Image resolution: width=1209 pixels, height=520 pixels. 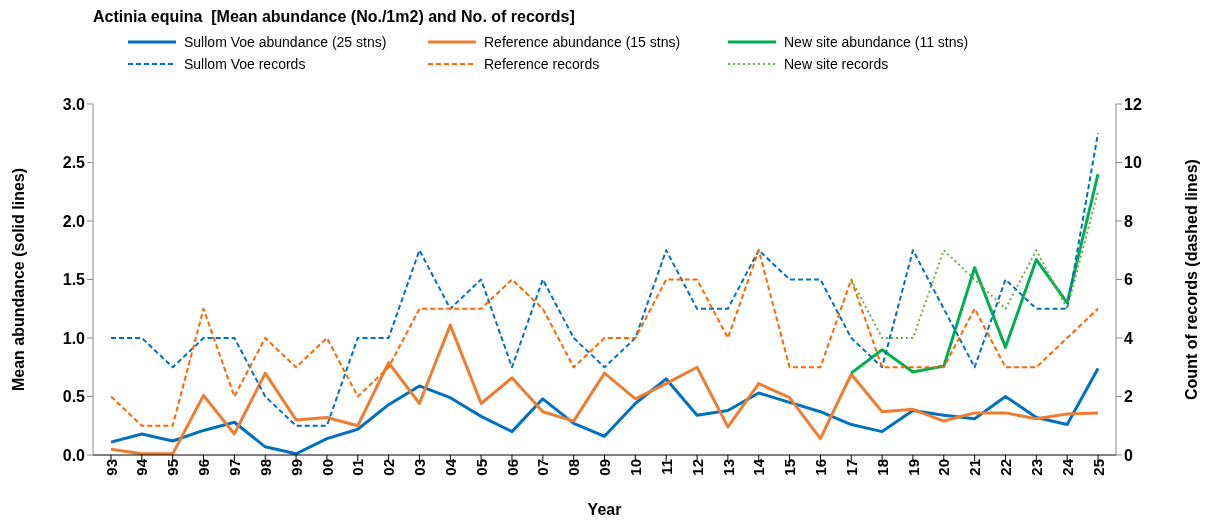 What do you see at coordinates (512, 467) in the screenshot?
I see `x-tick-label: 06` at bounding box center [512, 467].